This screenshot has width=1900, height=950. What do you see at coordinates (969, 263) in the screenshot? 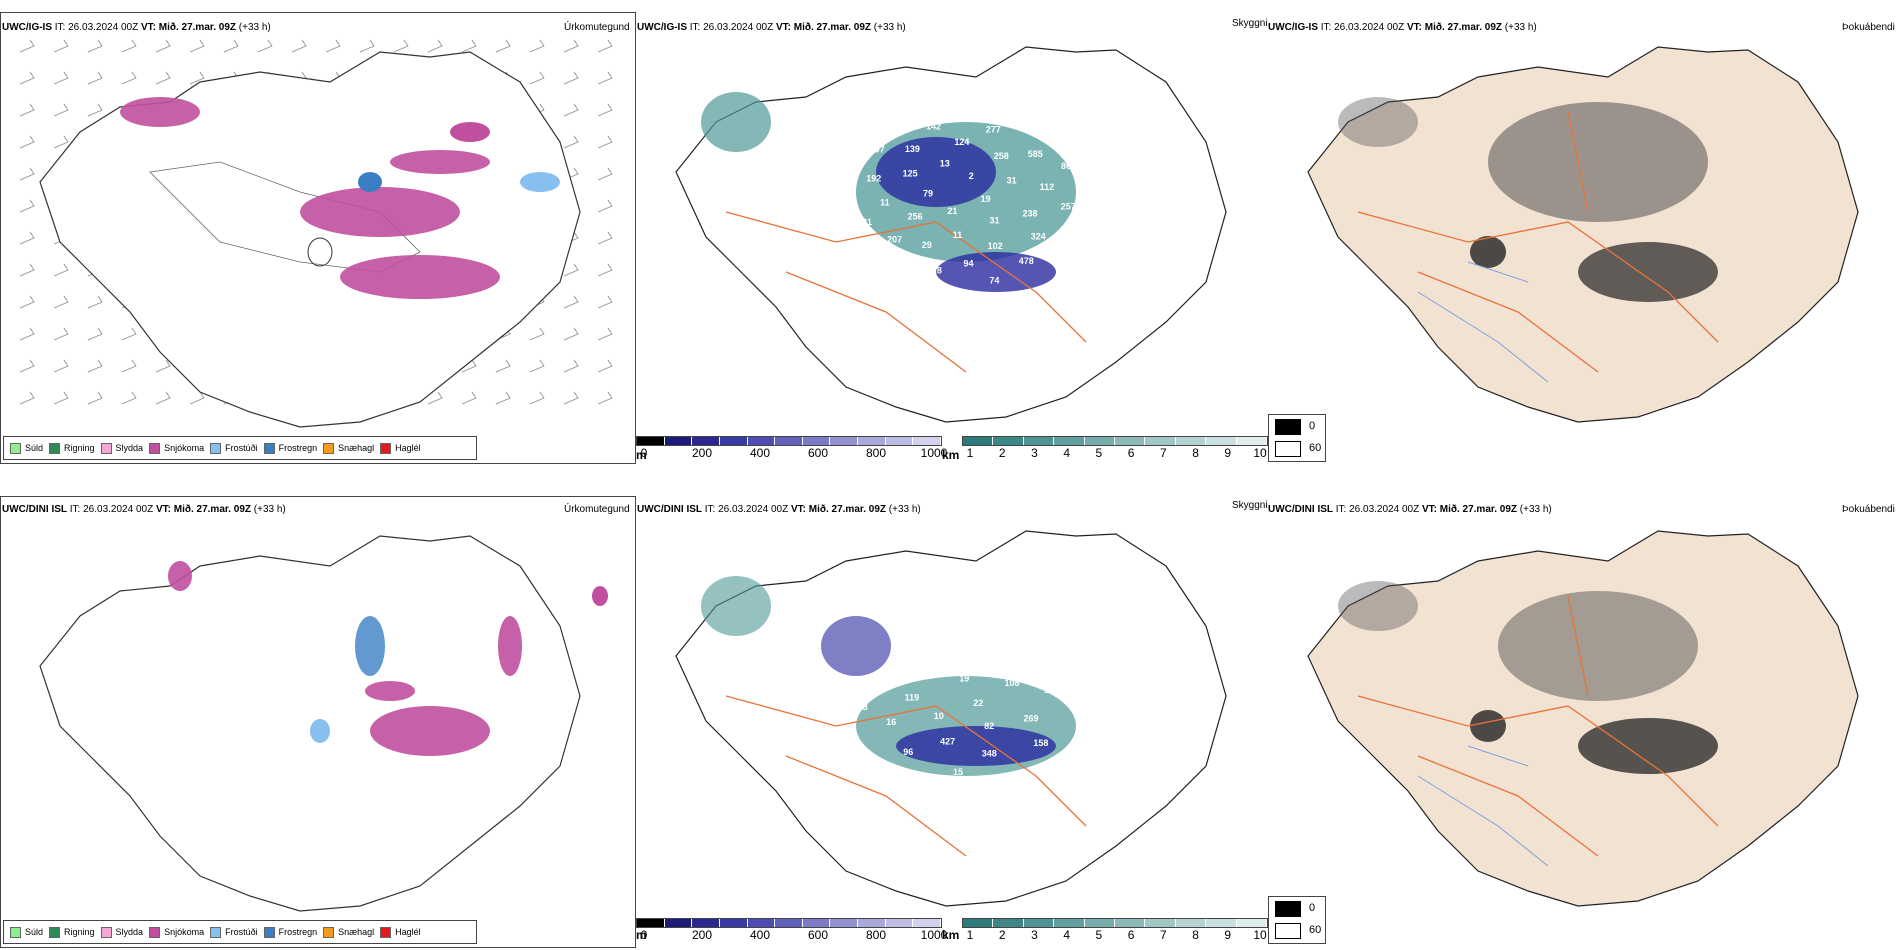
I see `visibility-label: 94` at bounding box center [969, 263].